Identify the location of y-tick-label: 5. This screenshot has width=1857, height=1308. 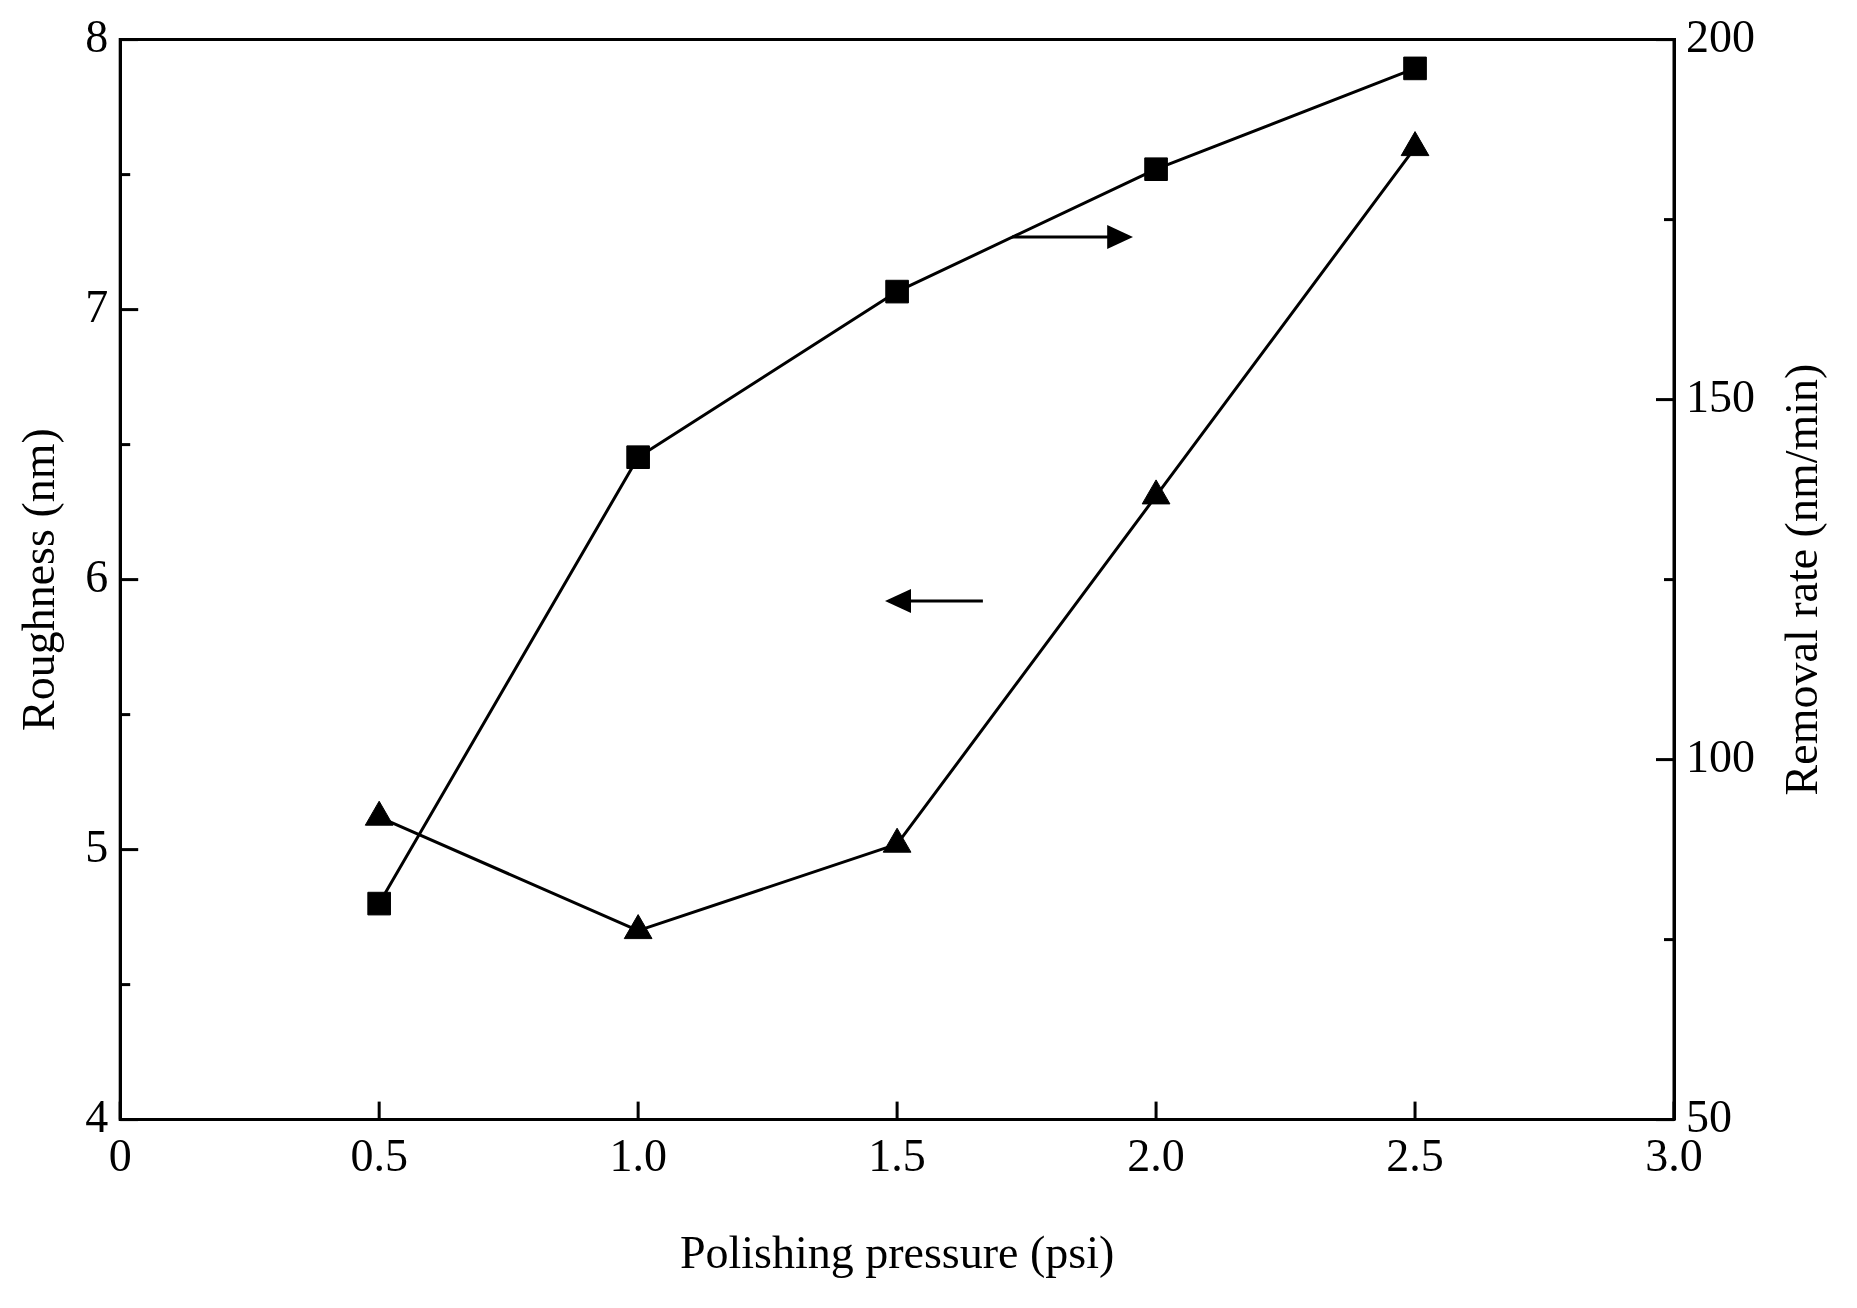
(97, 846).